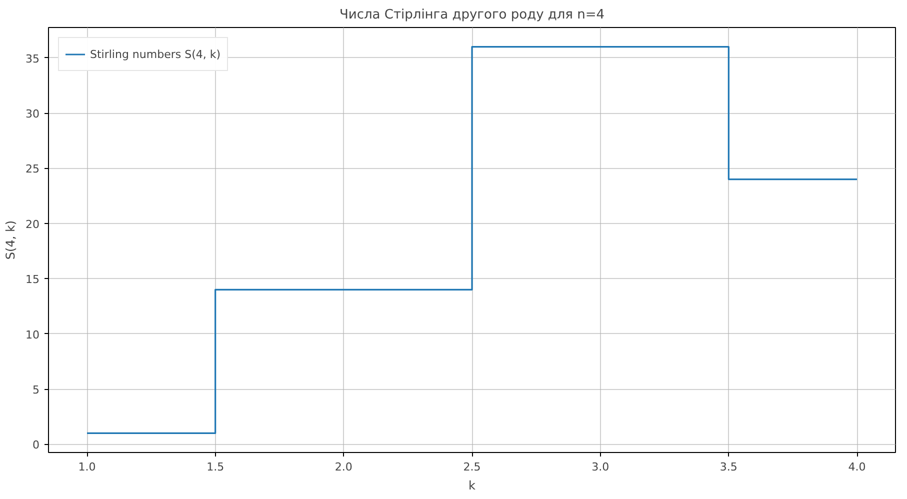  Describe the element at coordinates (36, 445) in the screenshot. I see `y-tick-label: 0` at that location.